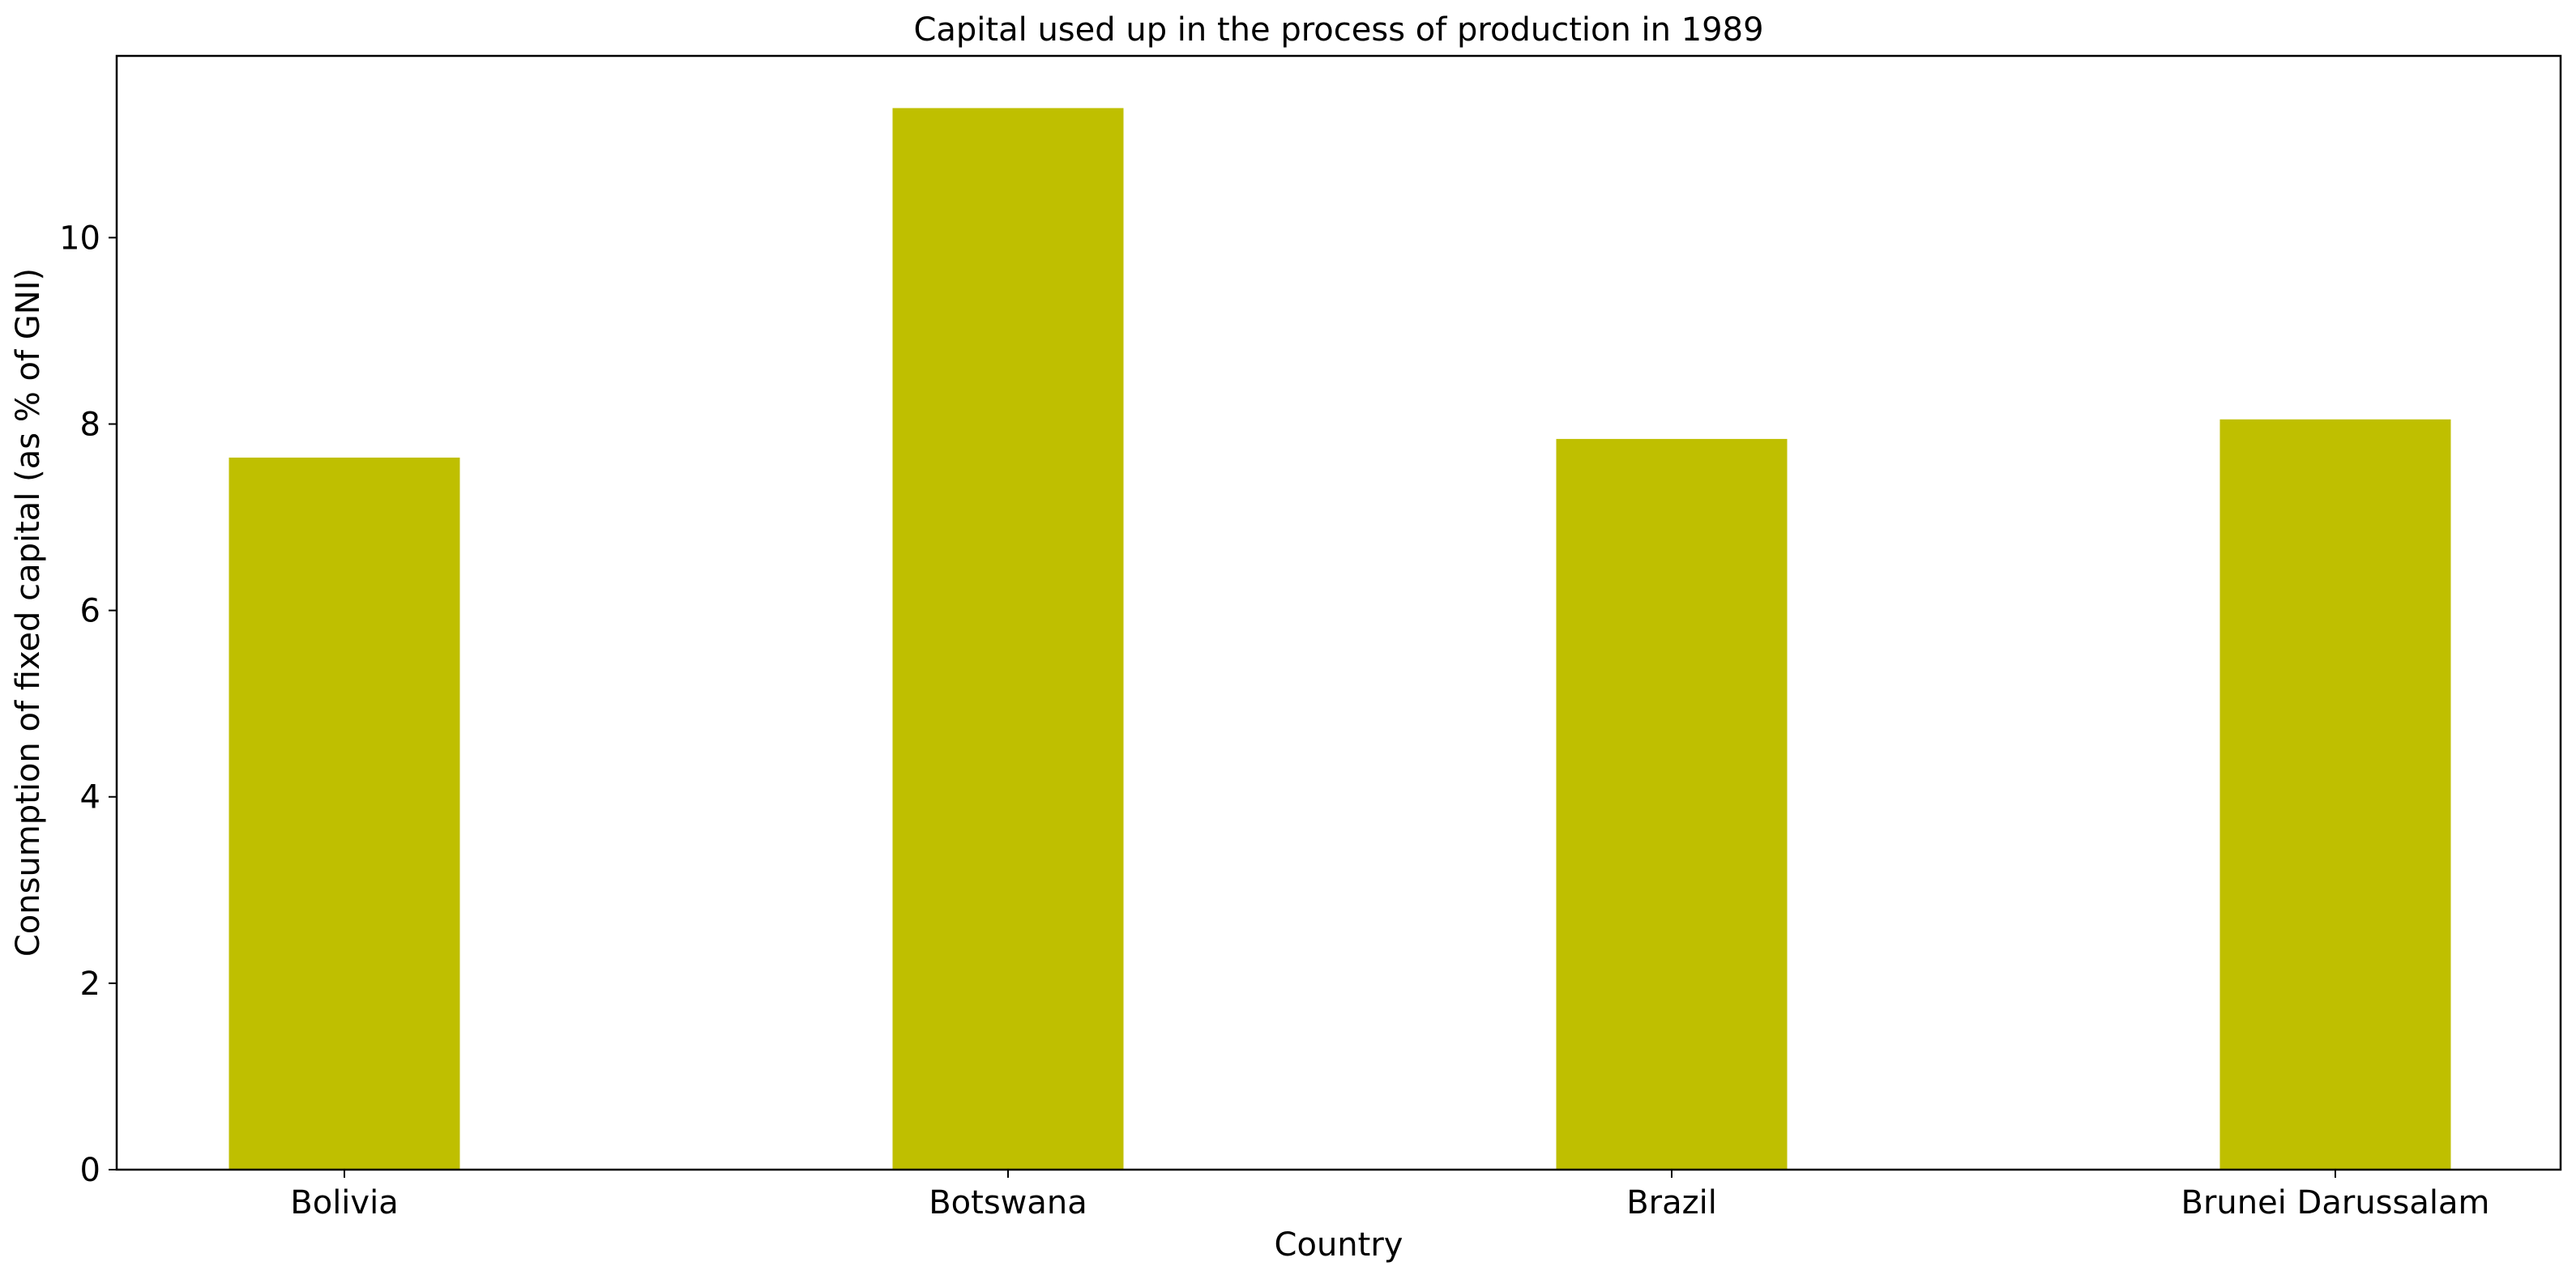  Describe the element at coordinates (90, 797) in the screenshot. I see `y-tick-label: 4` at that location.